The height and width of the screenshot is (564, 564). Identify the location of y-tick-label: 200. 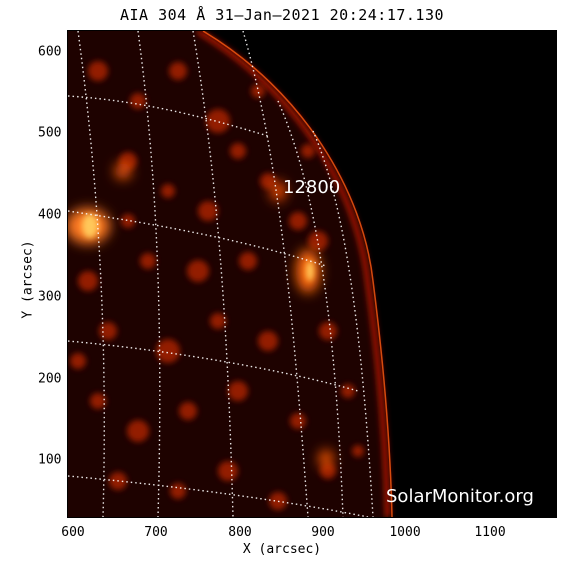
(50, 379).